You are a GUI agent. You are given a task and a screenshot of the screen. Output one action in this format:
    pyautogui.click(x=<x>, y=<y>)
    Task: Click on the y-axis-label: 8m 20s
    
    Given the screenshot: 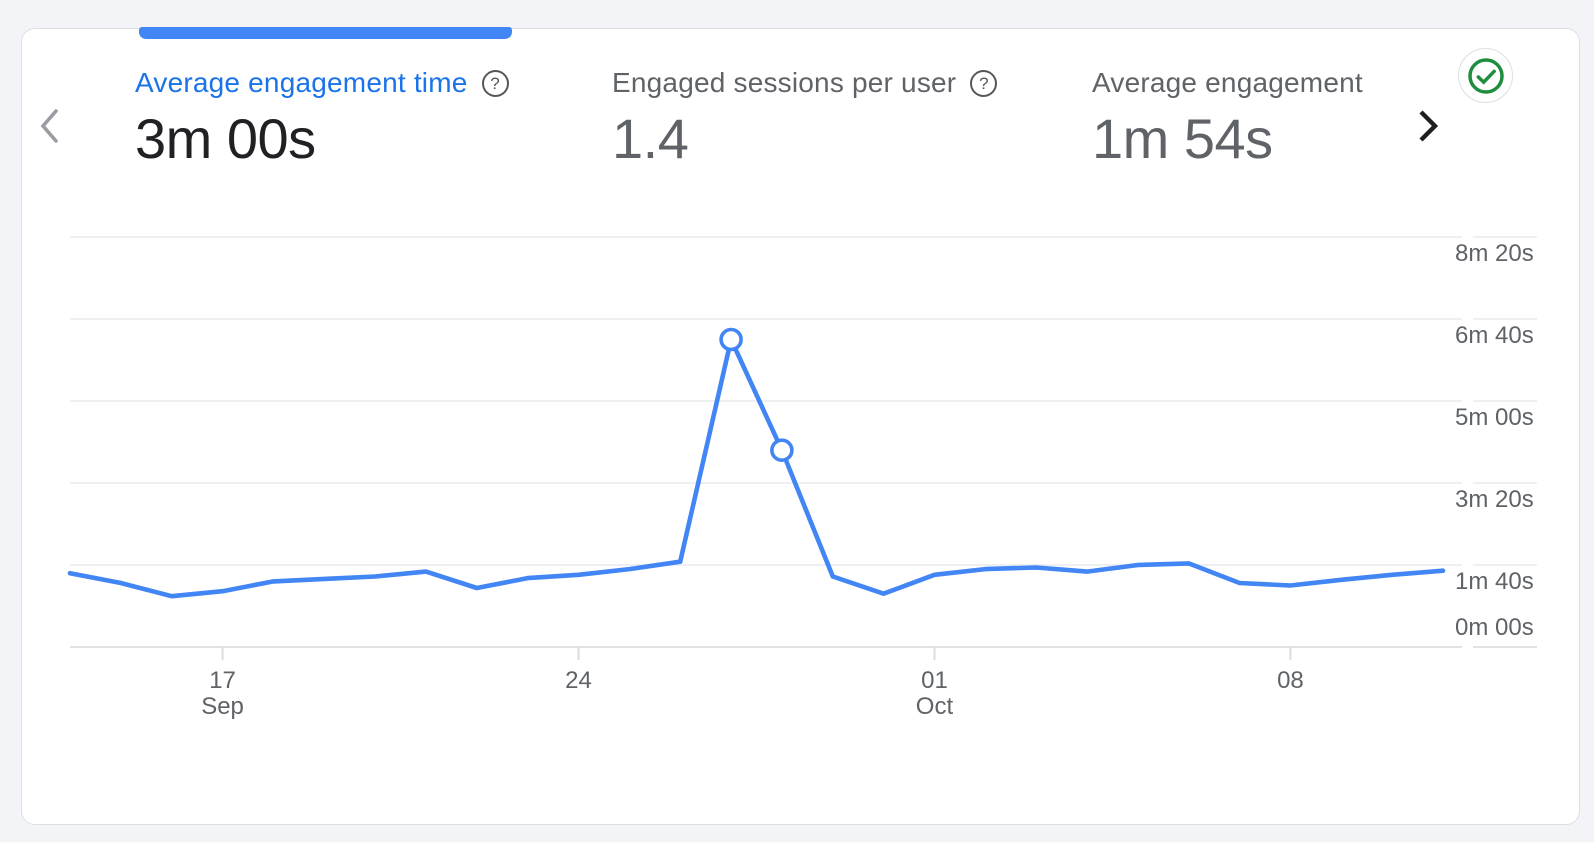 What is the action you would take?
    pyautogui.click(x=1494, y=253)
    